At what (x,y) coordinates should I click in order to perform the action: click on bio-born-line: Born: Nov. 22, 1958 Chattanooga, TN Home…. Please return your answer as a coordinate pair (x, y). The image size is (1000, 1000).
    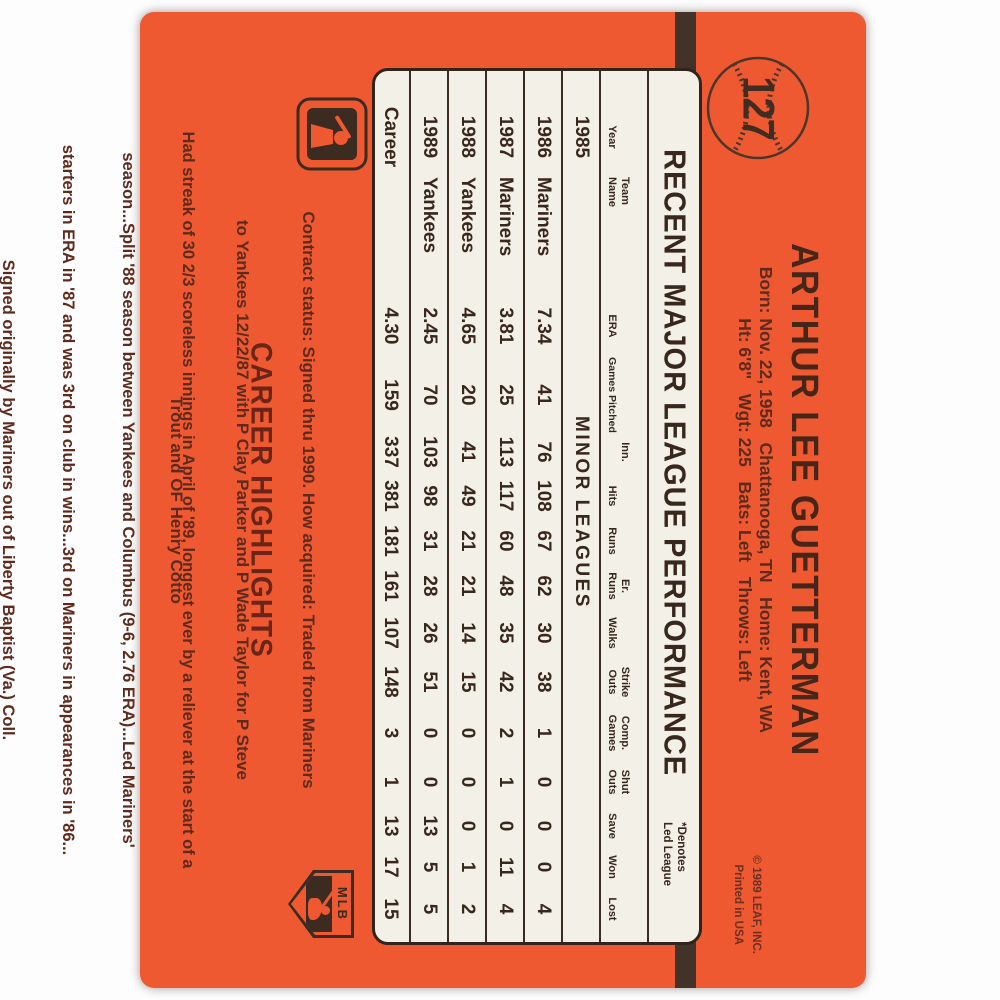
    Looking at the image, I should click on (766, 500).